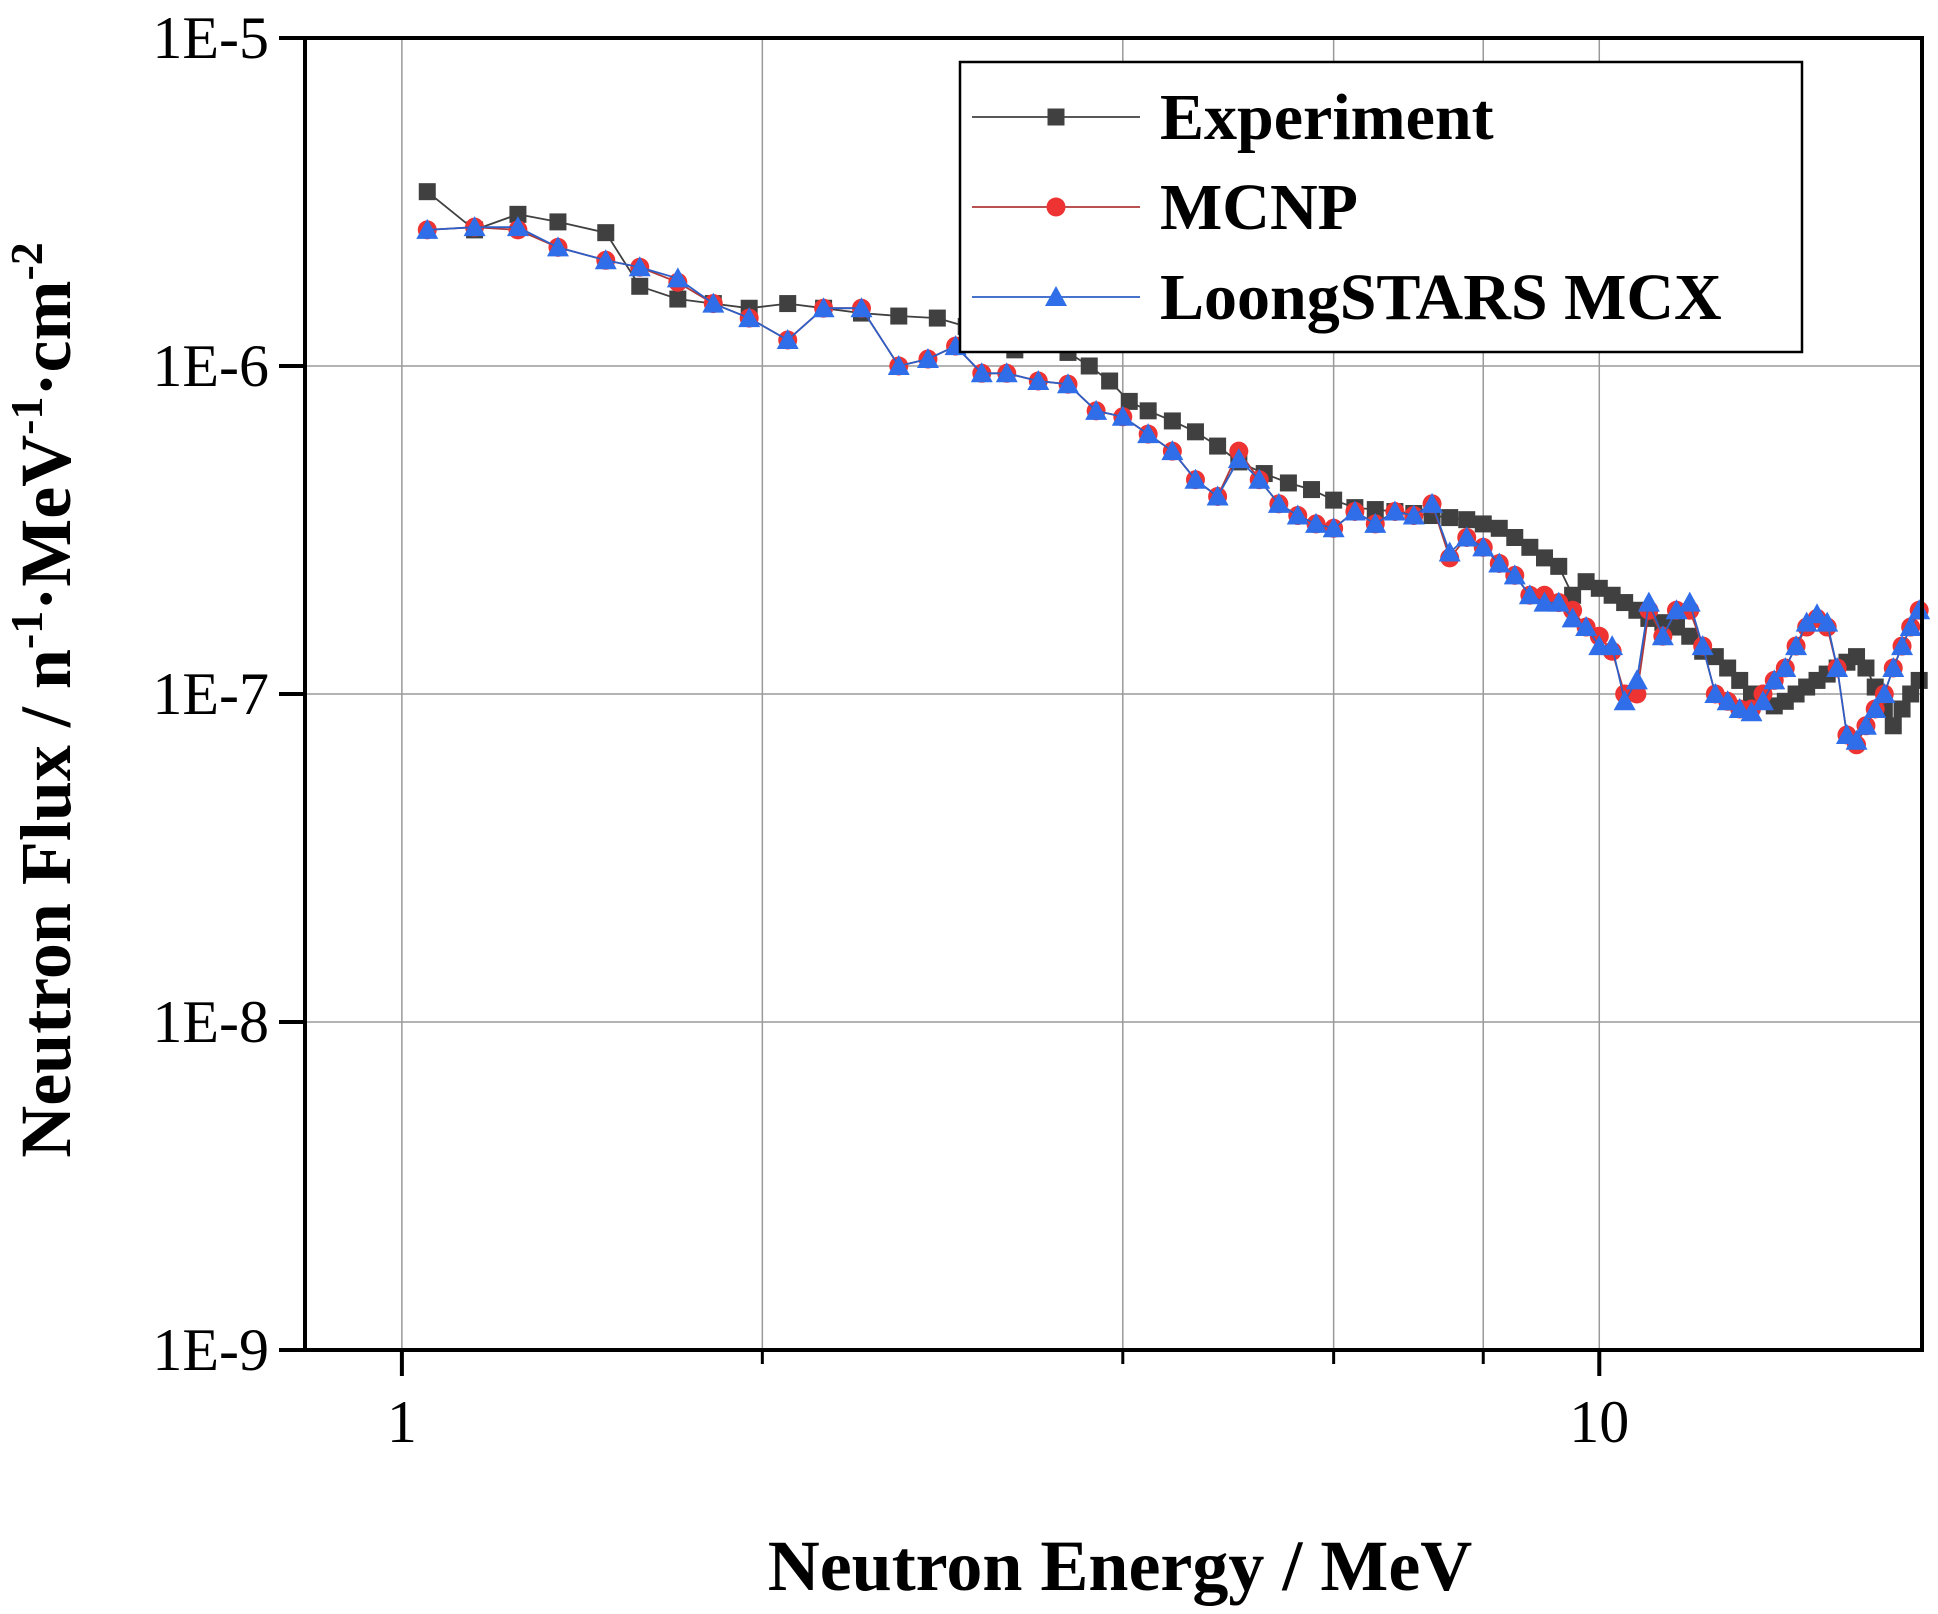 This screenshot has height=1614, width=1938. What do you see at coordinates (26, 261) in the screenshot?
I see `y-axis-title-sup3: -2` at bounding box center [26, 261].